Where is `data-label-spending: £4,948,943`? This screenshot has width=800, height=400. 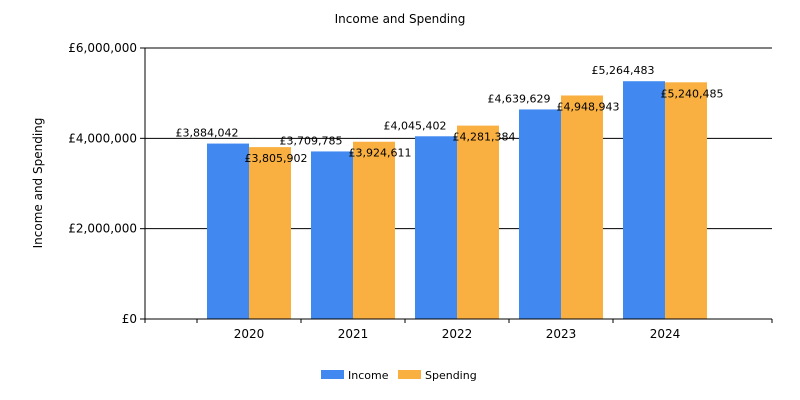
data-label-spending: £4,948,943 is located at coordinates (588, 106).